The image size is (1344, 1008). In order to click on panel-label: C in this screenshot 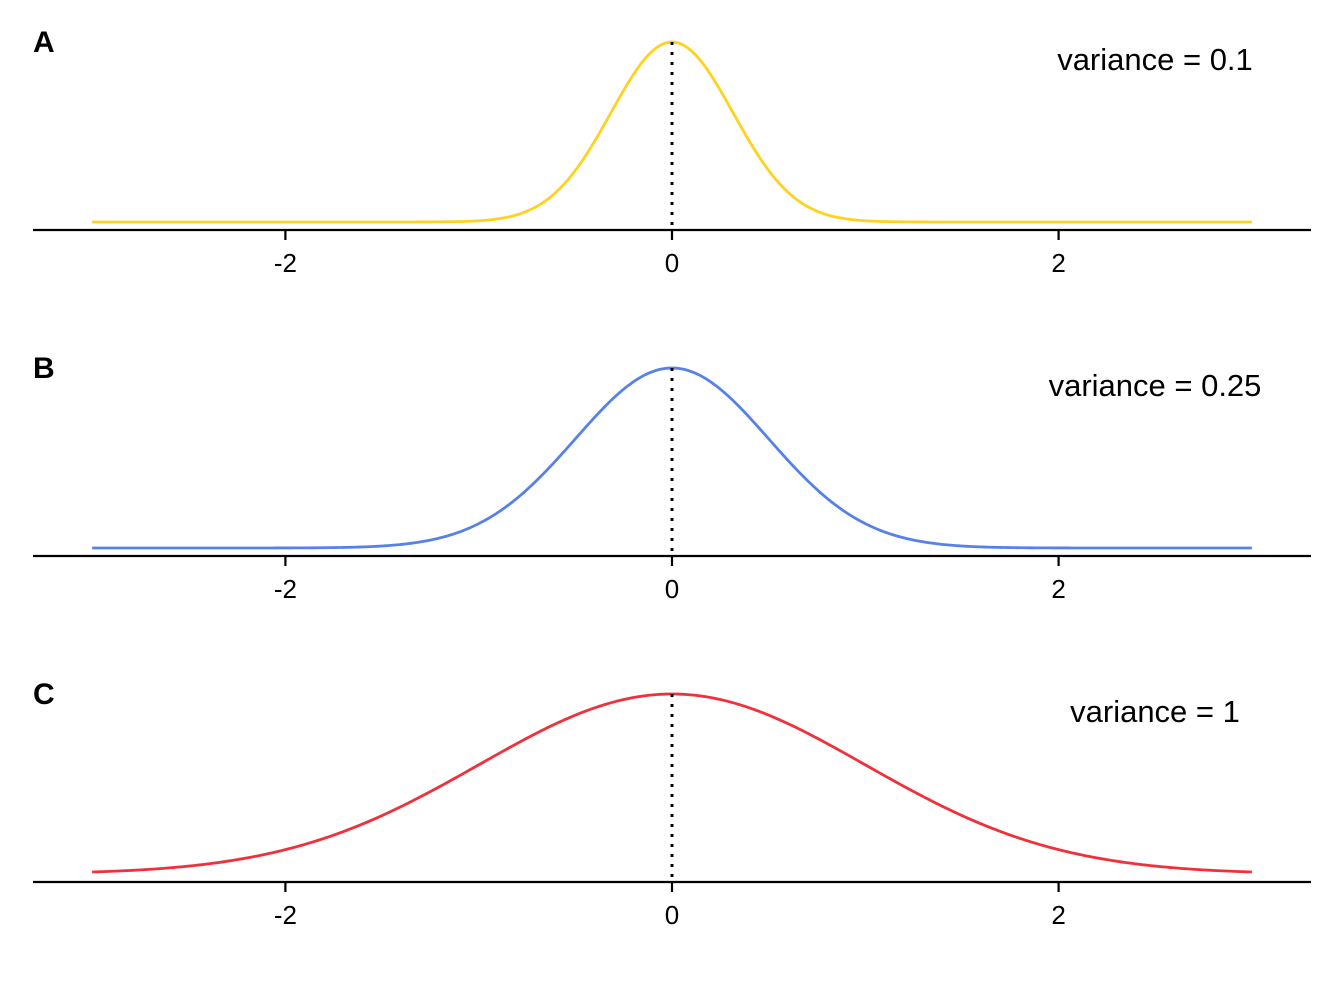, I will do `click(44, 694)`.